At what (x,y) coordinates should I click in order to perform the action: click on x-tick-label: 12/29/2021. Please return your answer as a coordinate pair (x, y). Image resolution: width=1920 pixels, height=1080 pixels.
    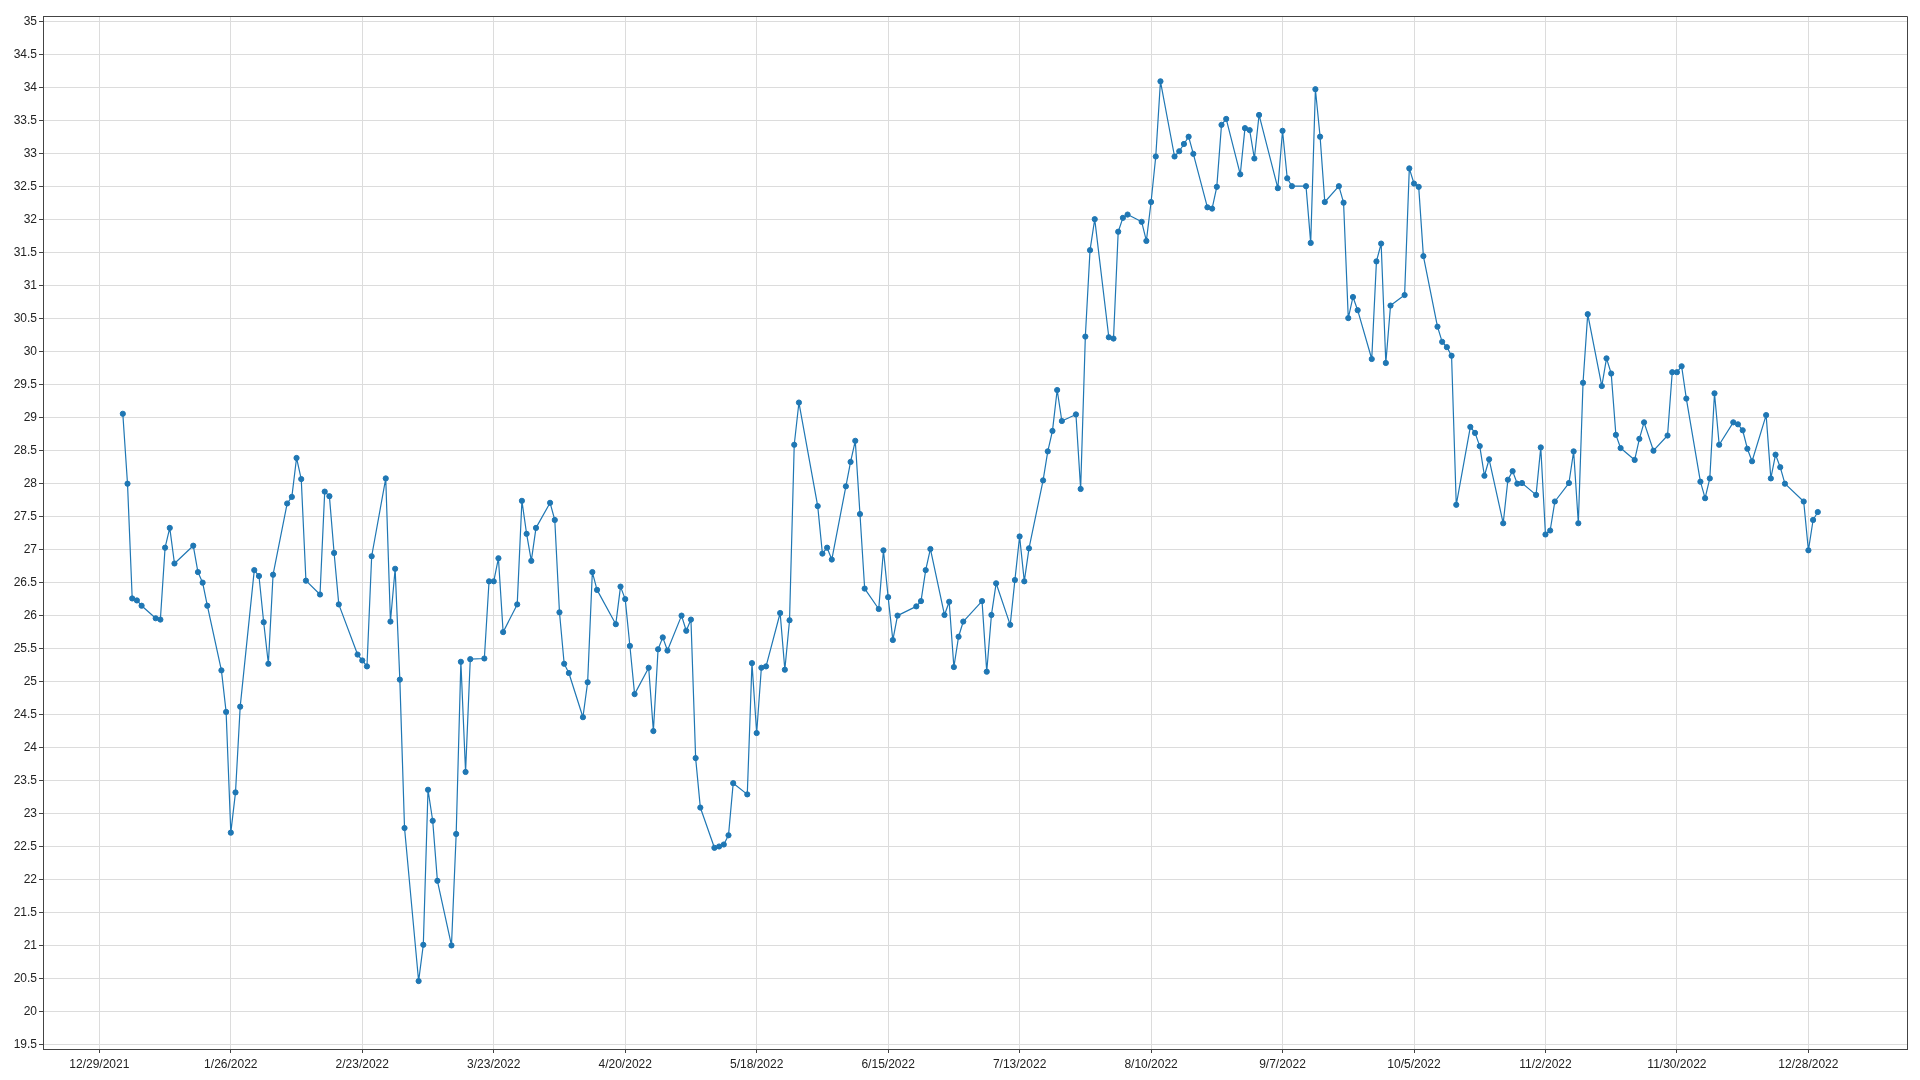
    Looking at the image, I should click on (99, 1063).